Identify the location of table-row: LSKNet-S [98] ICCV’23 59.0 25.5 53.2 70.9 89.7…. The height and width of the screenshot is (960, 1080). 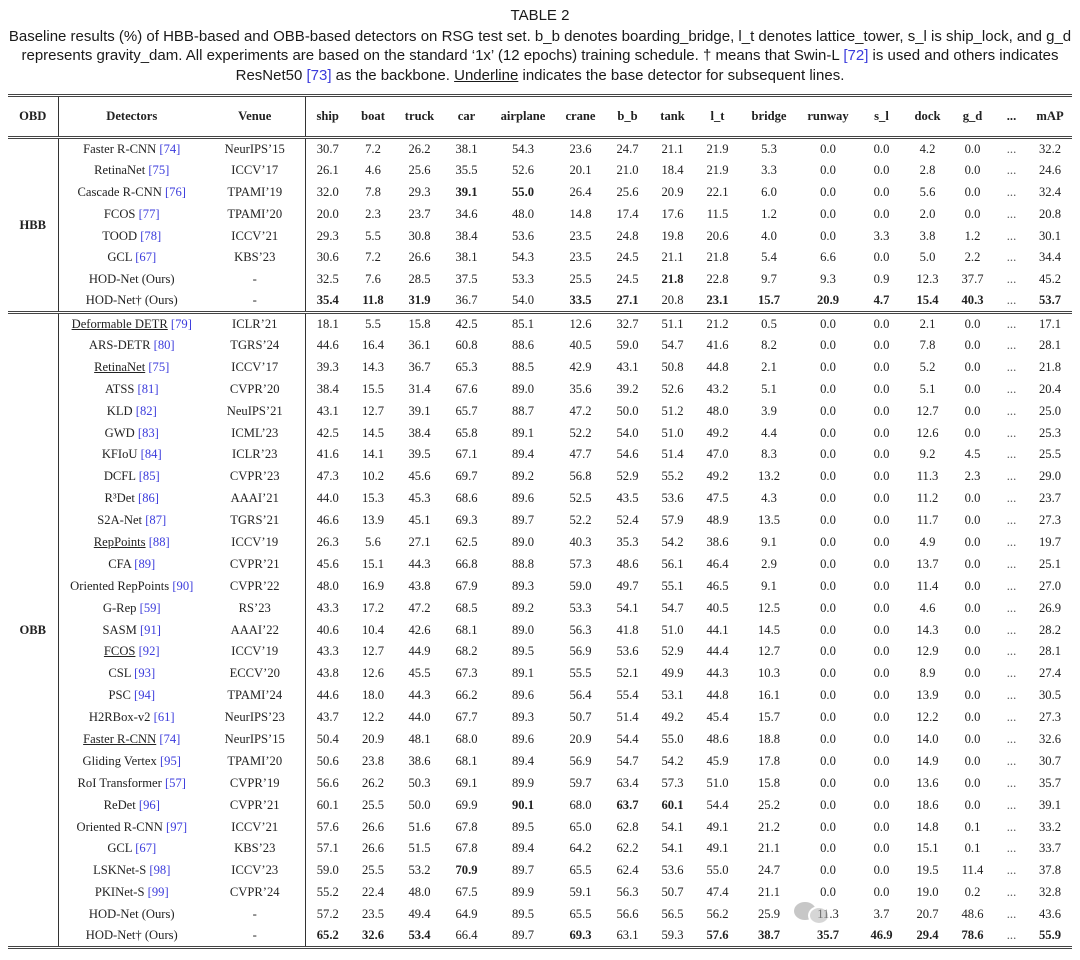
(540, 870).